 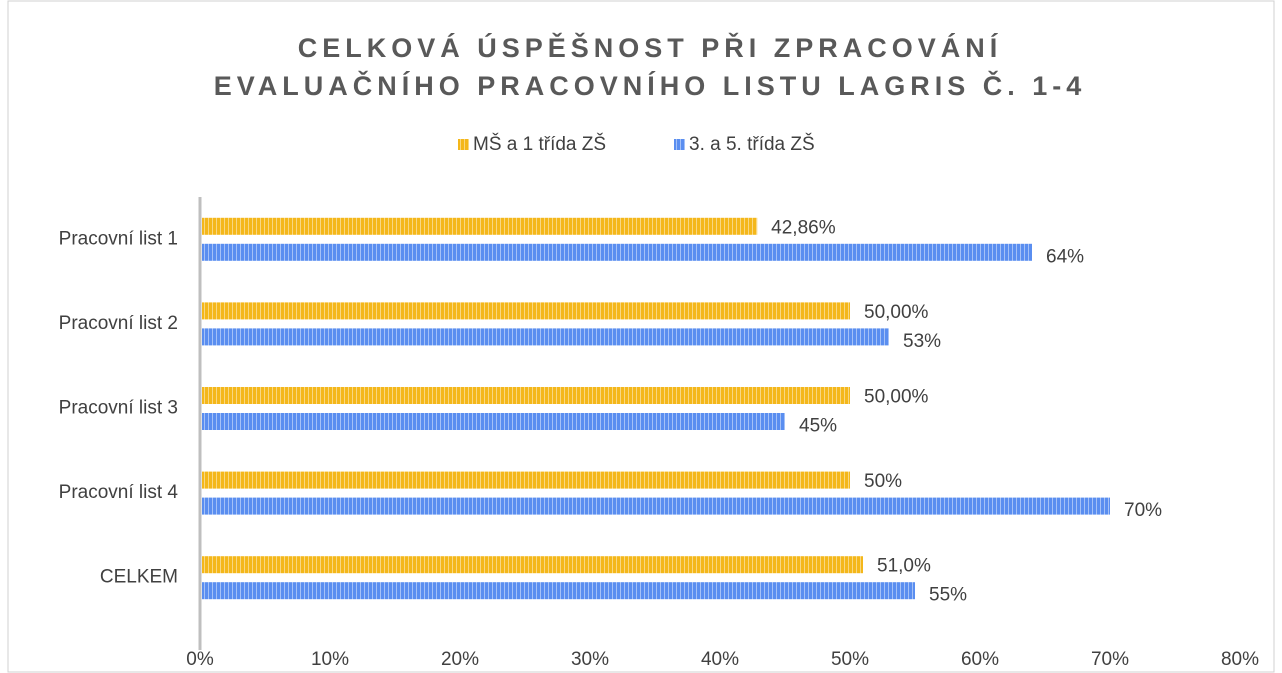 I want to click on data-label: 45%, so click(x=818, y=426).